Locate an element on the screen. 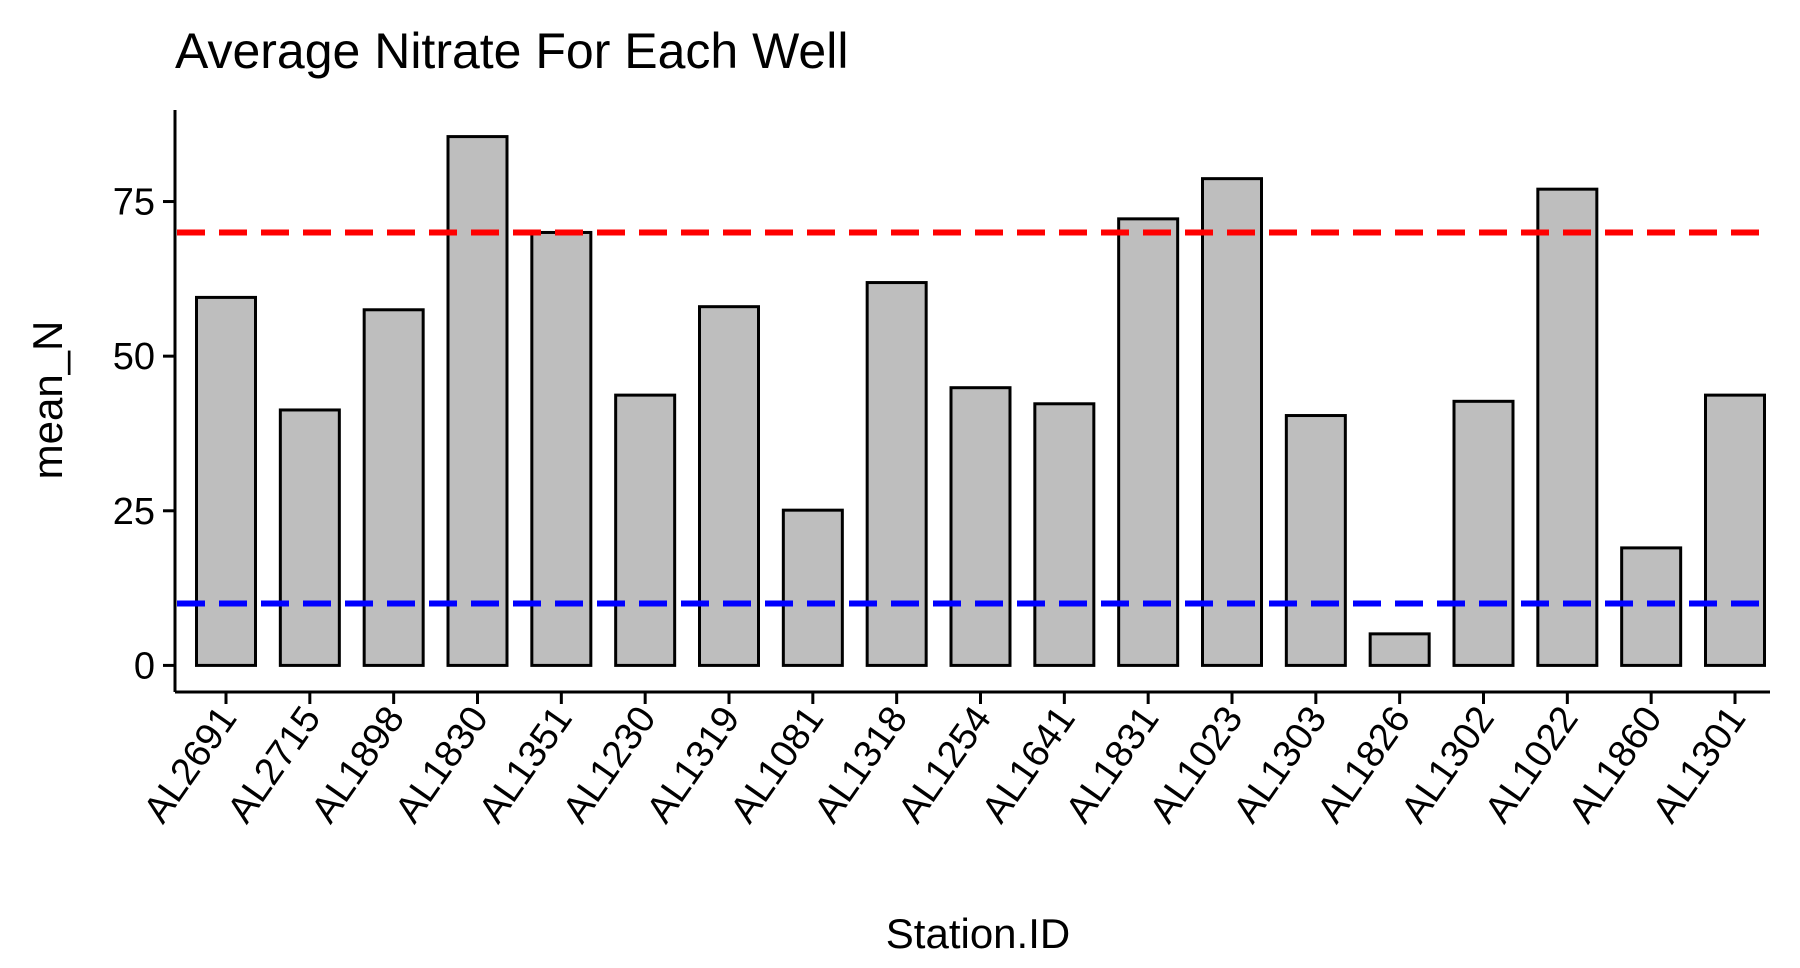  bar-AL1302 is located at coordinates (1483, 533).